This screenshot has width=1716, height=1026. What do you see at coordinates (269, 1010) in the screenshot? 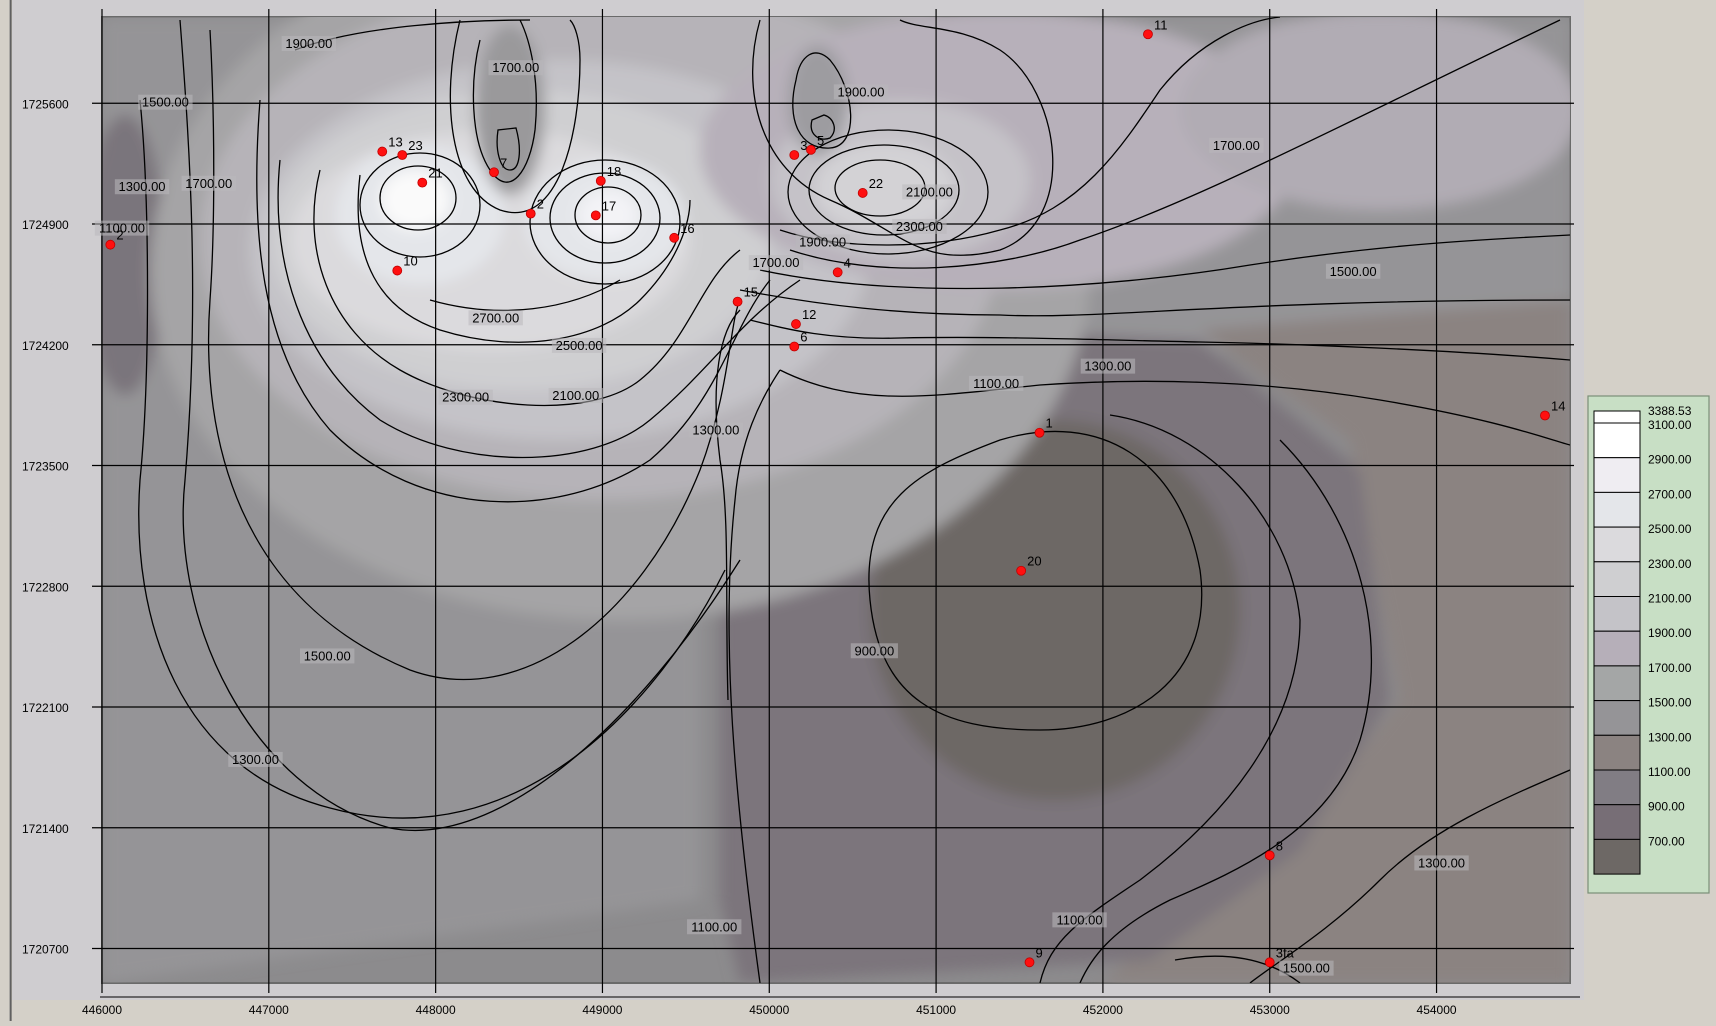
I see `x-tick-label: 447000` at bounding box center [269, 1010].